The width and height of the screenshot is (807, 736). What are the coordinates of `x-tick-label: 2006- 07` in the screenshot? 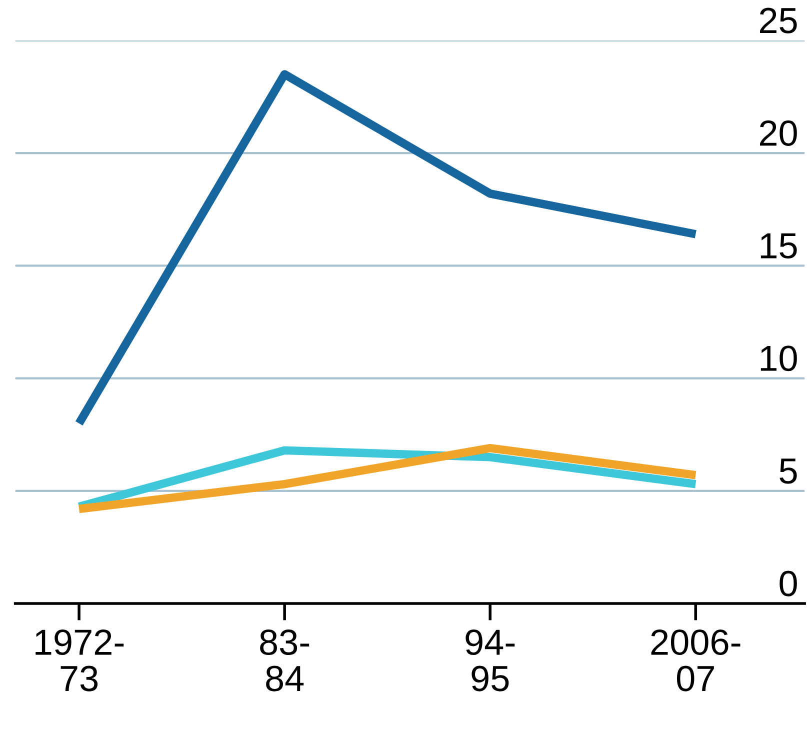 It's located at (695, 660).